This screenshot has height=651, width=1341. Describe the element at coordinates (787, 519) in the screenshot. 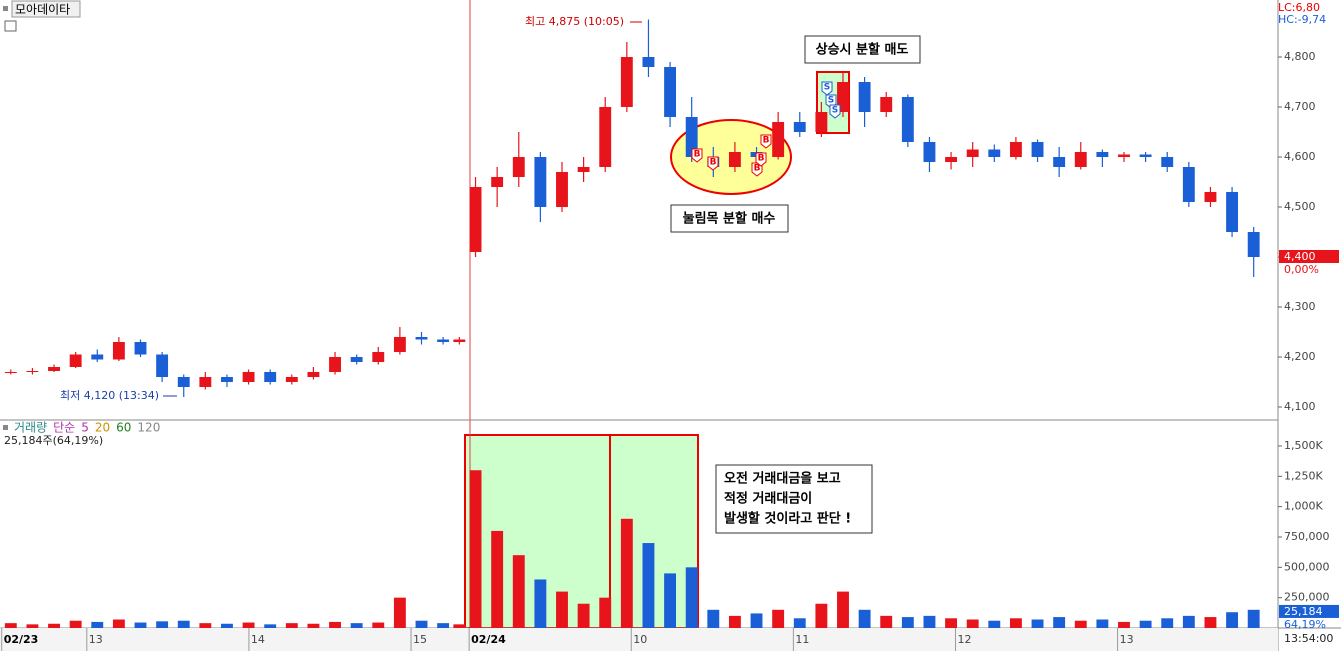

I see `note-line: 발생할 것이라고 판단 !` at that location.